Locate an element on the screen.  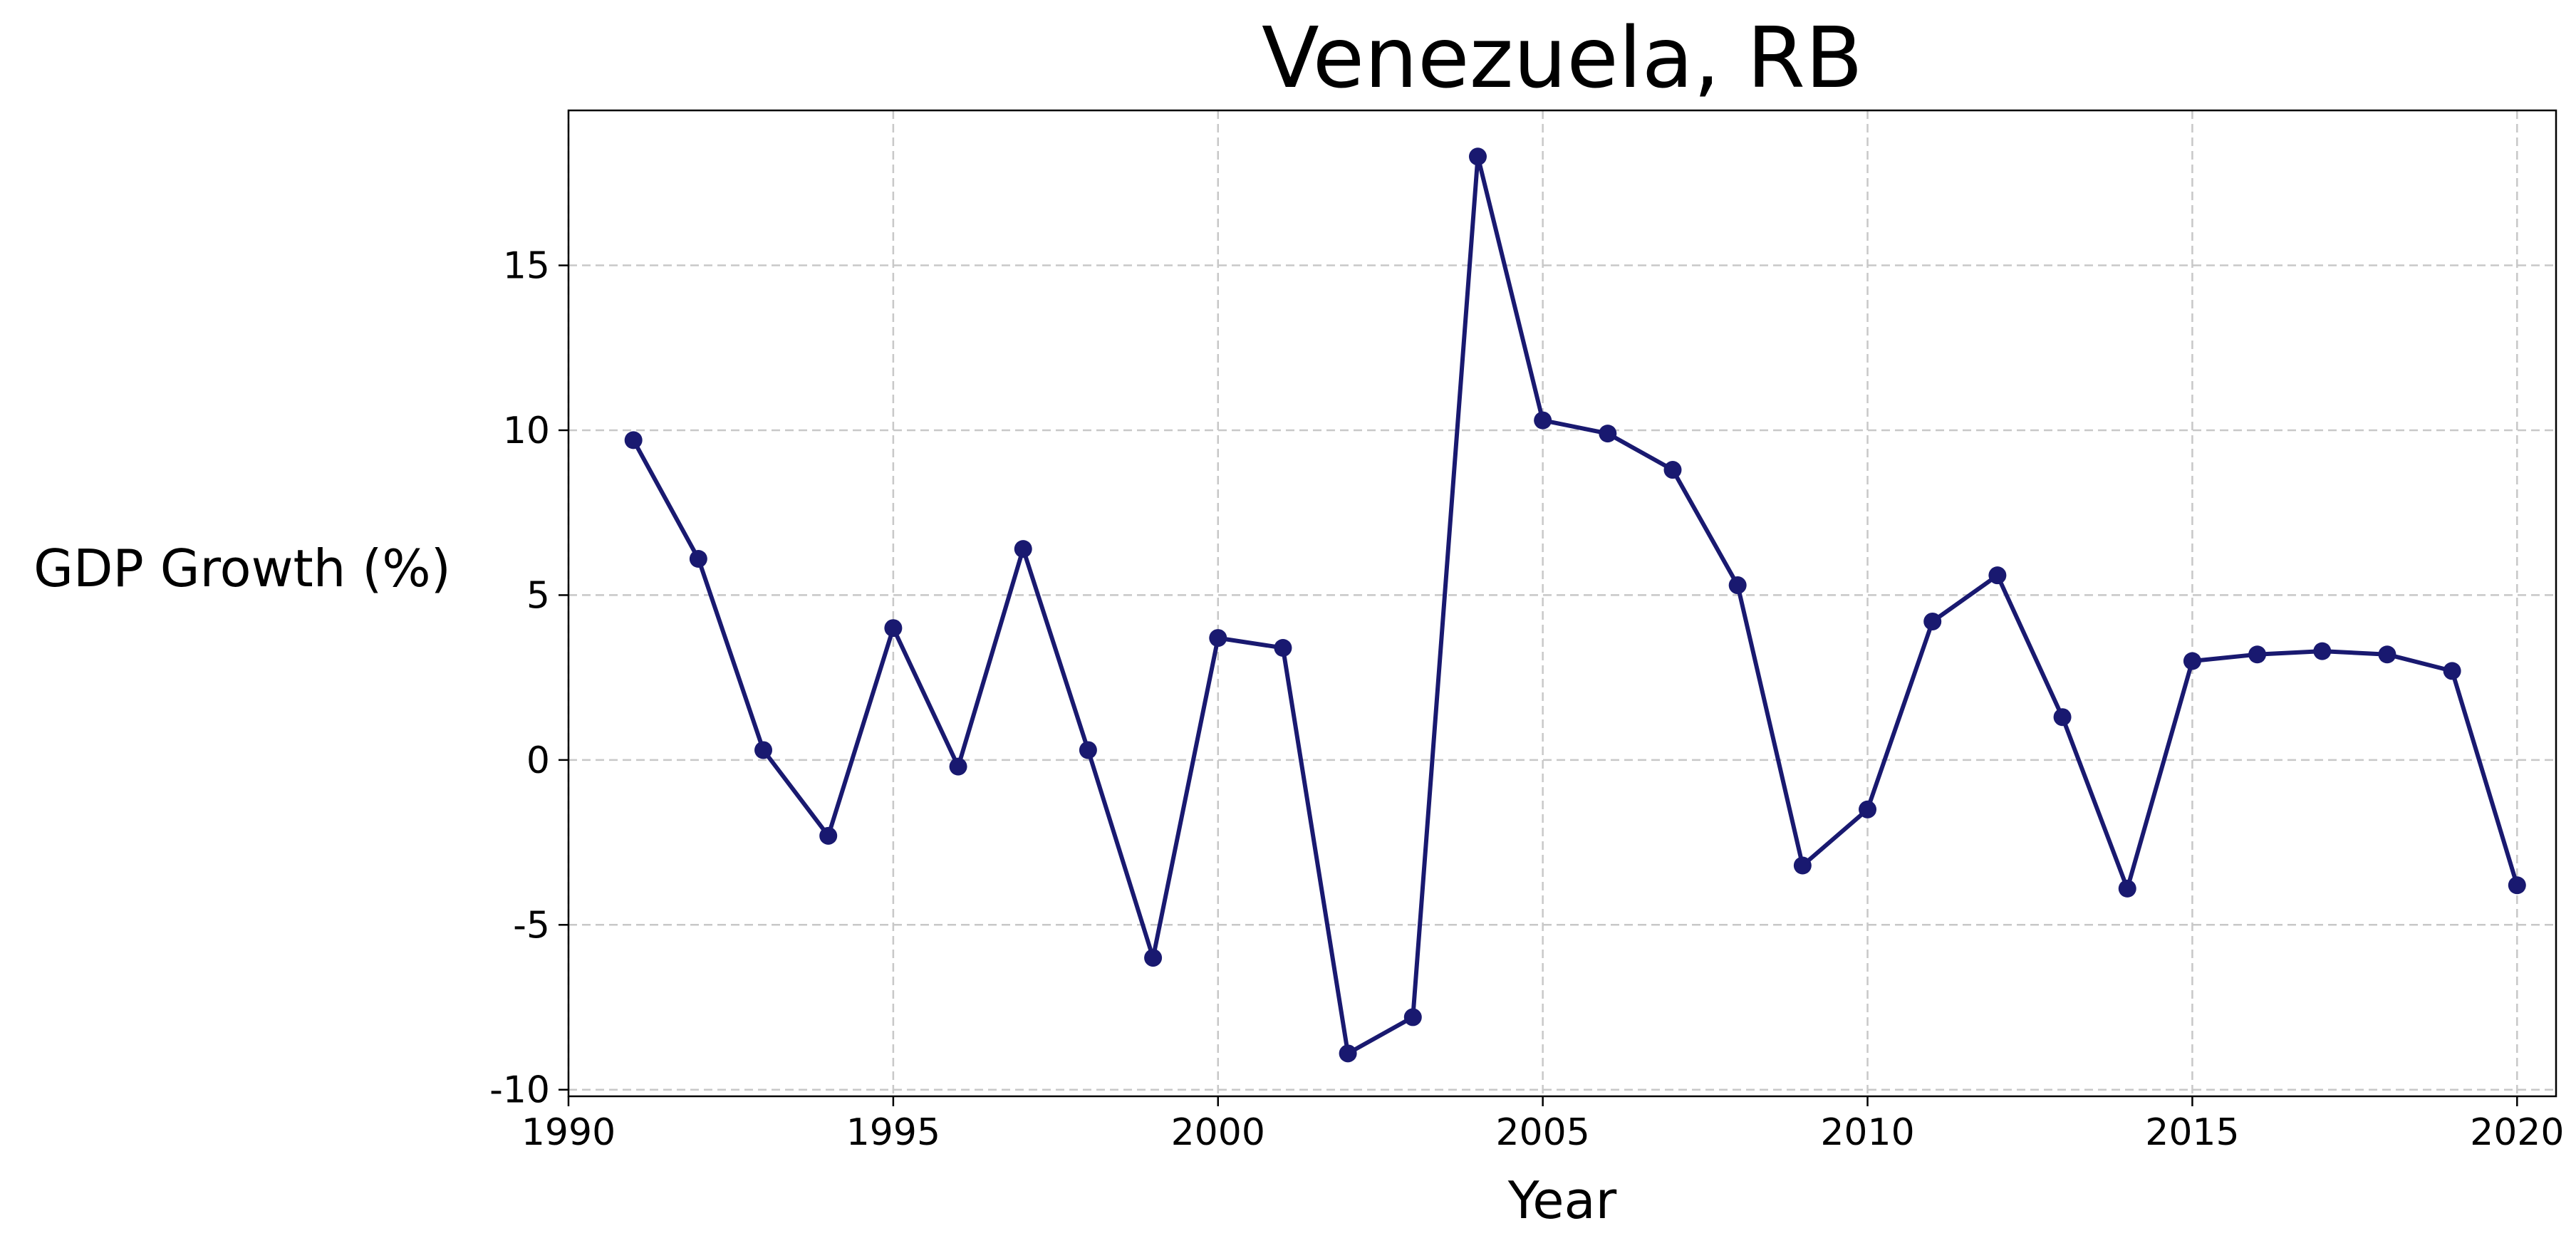
y-tick-label: 15 is located at coordinates (526, 266).